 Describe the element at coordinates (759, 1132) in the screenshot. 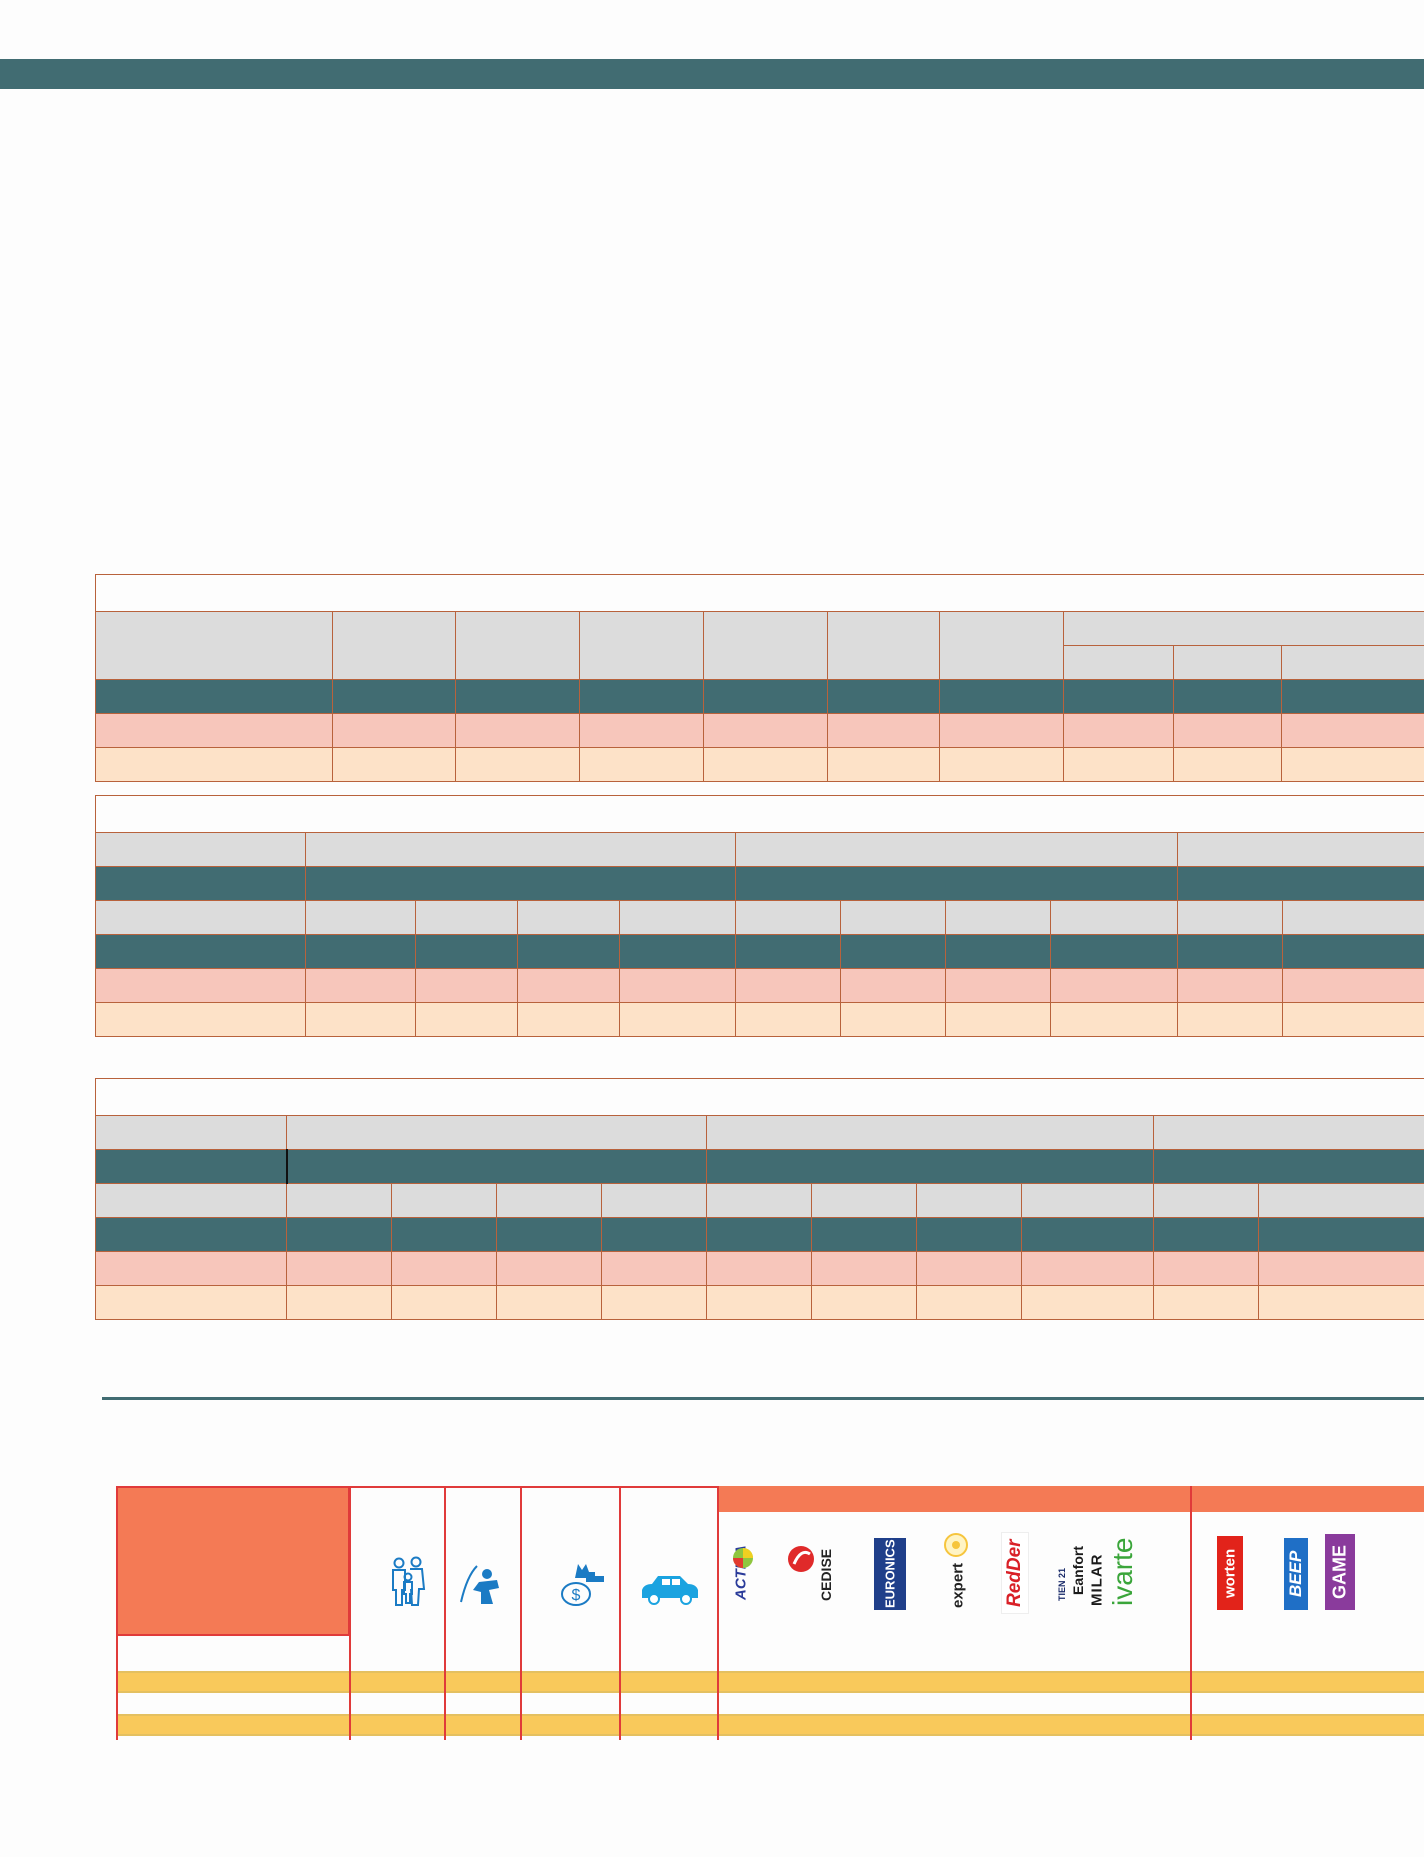

I see `table-three-group-header-row` at that location.